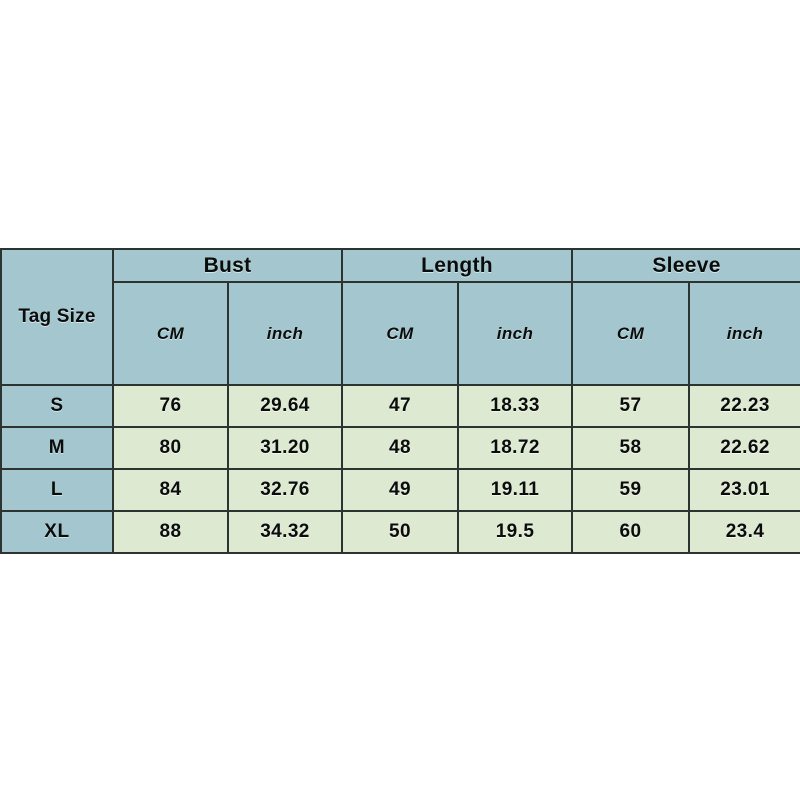  Describe the element at coordinates (515, 490) in the screenshot. I see `cell-length-inch: 19.11` at that location.